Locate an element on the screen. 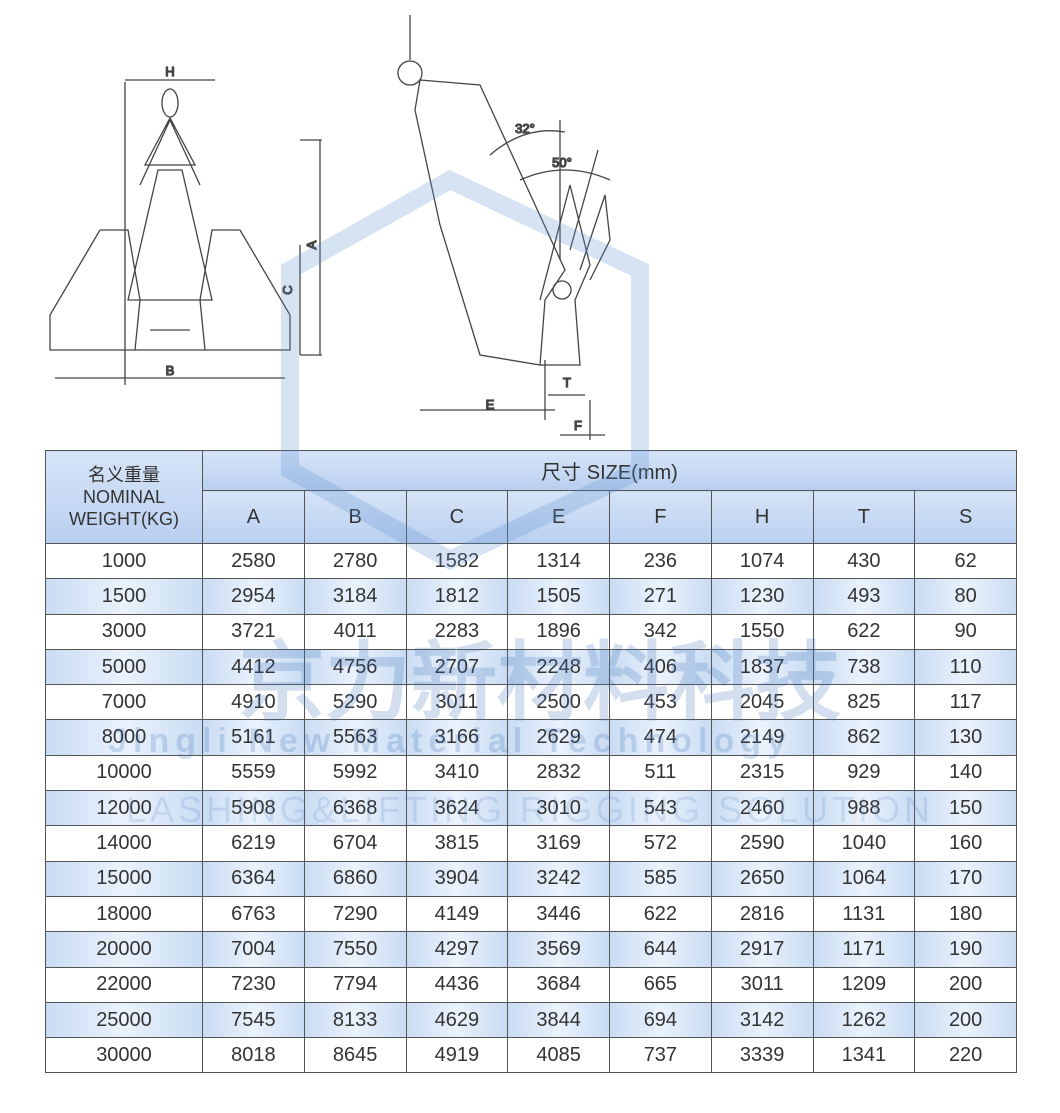 Image resolution: width=1060 pixels, height=1113 pixels. column-header: S is located at coordinates (965, 517).